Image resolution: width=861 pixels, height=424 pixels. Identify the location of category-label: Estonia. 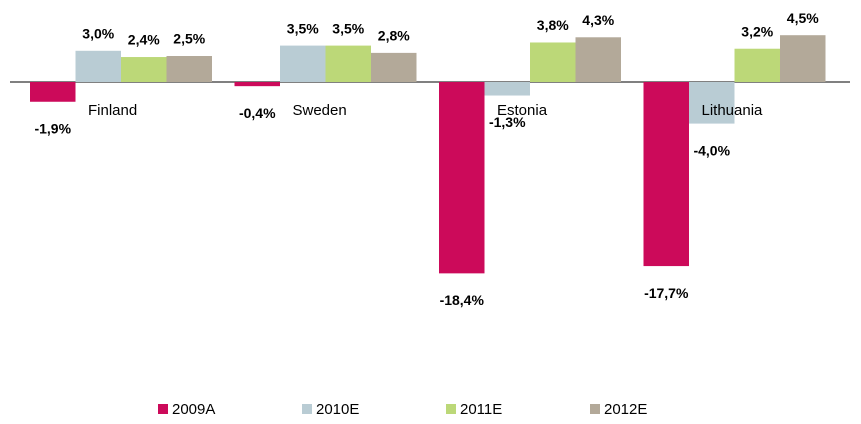
(522, 110).